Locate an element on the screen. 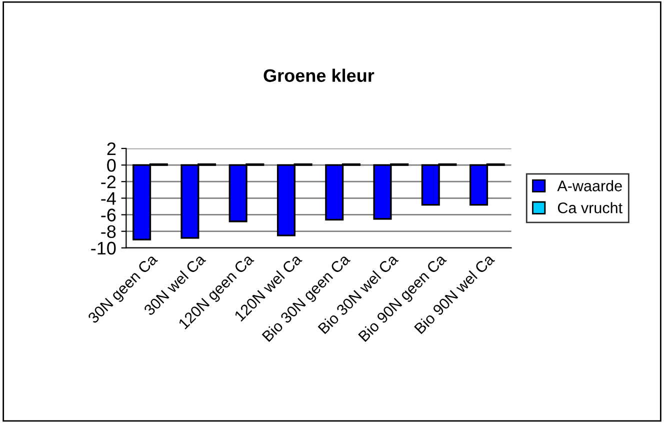 This screenshot has height=423, width=664. y-tick-label: -2 is located at coordinates (108, 182).